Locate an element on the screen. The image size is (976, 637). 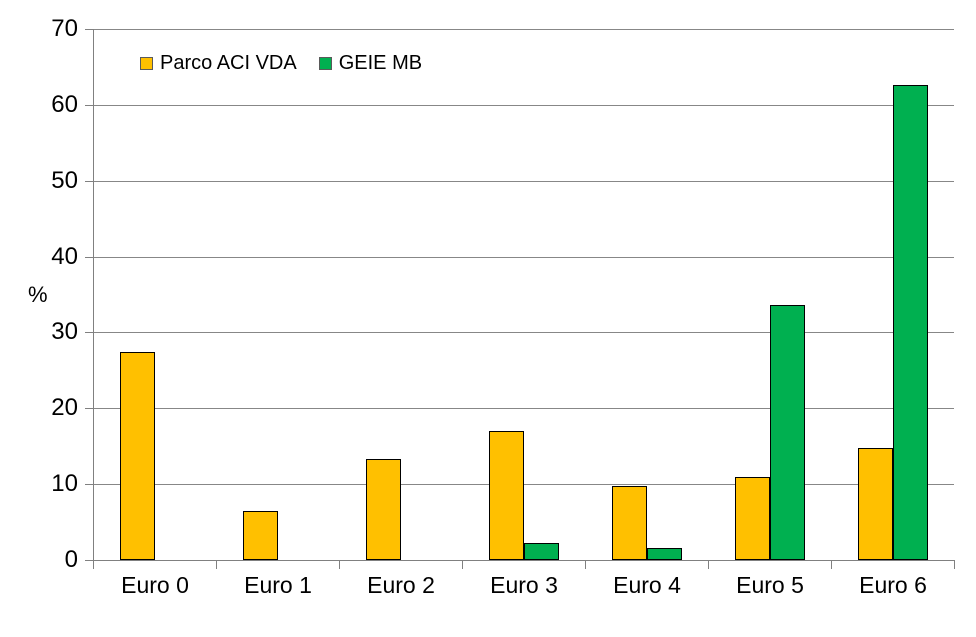
y-tick-label-50: 50 is located at coordinates (64, 180).